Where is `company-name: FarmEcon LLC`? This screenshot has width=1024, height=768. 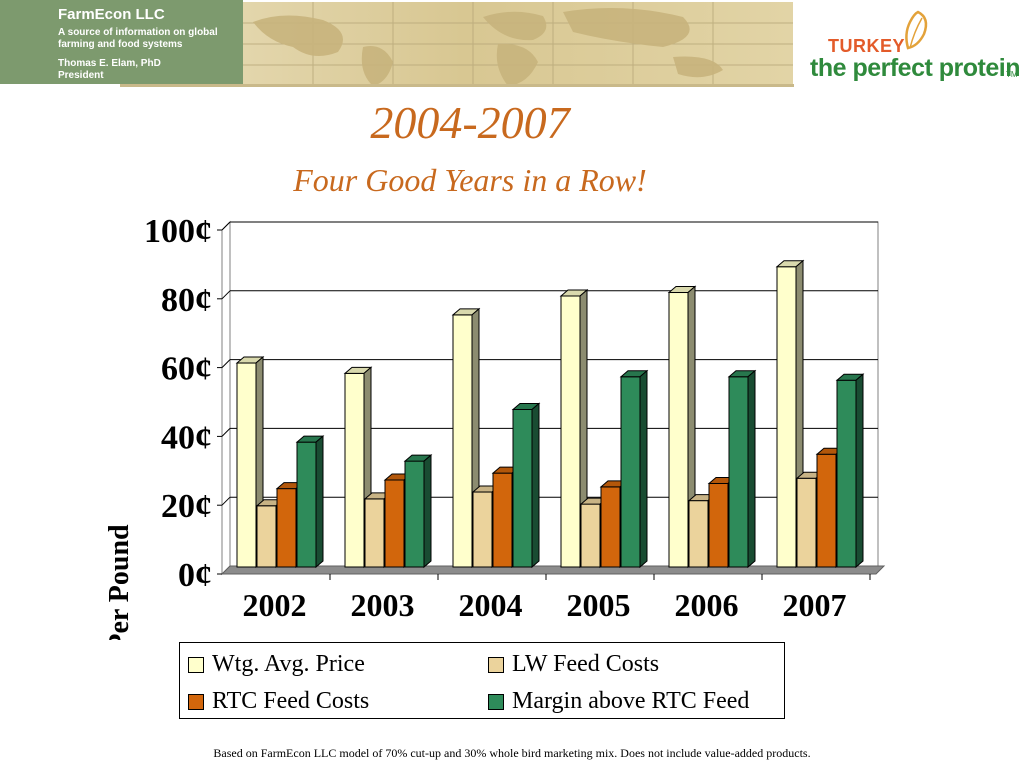 company-name: FarmEcon LLC is located at coordinates (111, 14).